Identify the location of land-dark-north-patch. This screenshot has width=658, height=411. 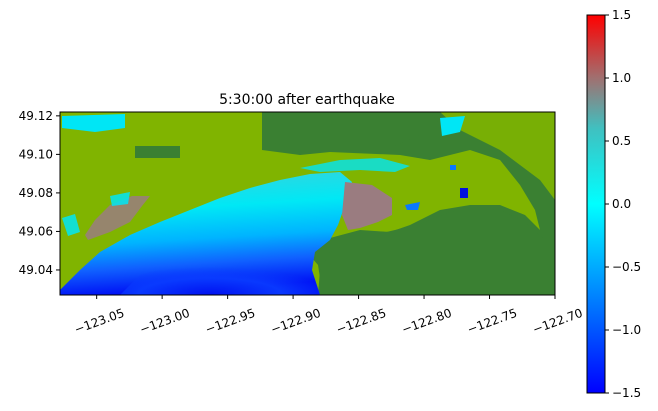
(351, 132).